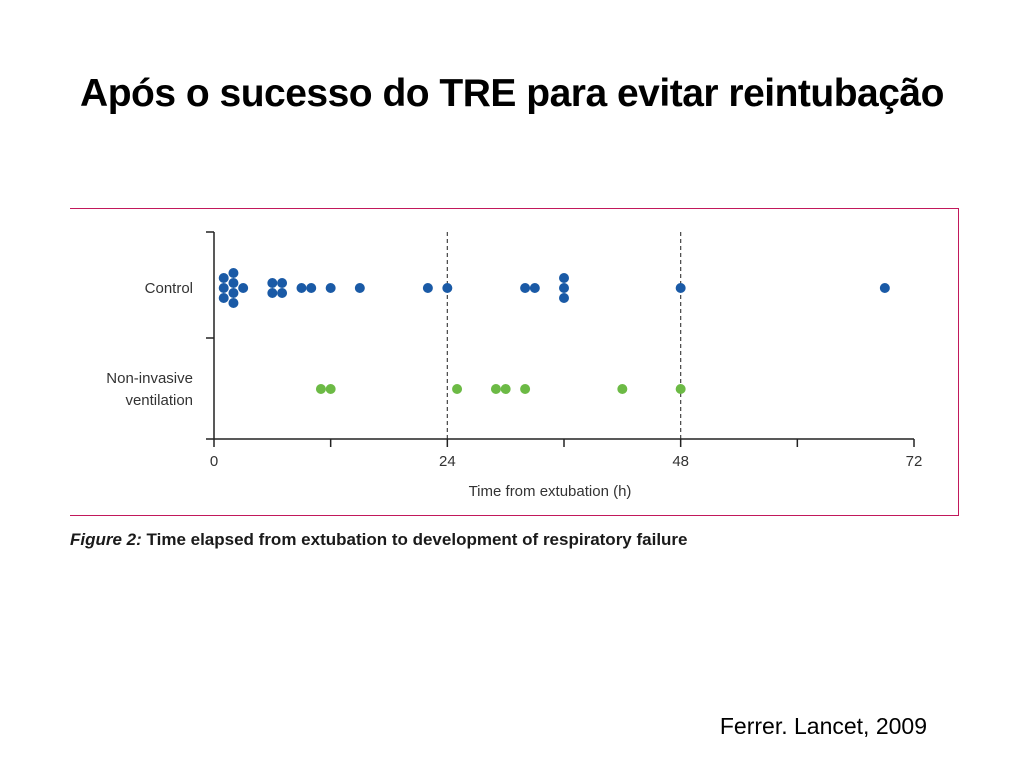 The height and width of the screenshot is (768, 1024). What do you see at coordinates (149, 378) in the screenshot?
I see `category-label-line: Non-invasive` at bounding box center [149, 378].